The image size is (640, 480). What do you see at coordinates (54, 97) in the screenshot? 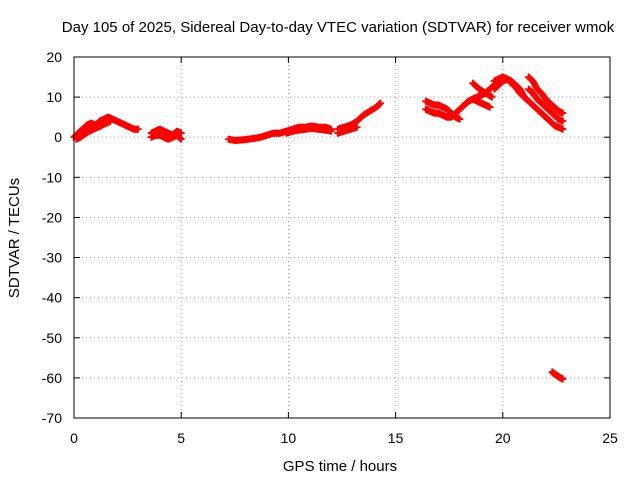
I see `y-tick-label: 10` at bounding box center [54, 97].